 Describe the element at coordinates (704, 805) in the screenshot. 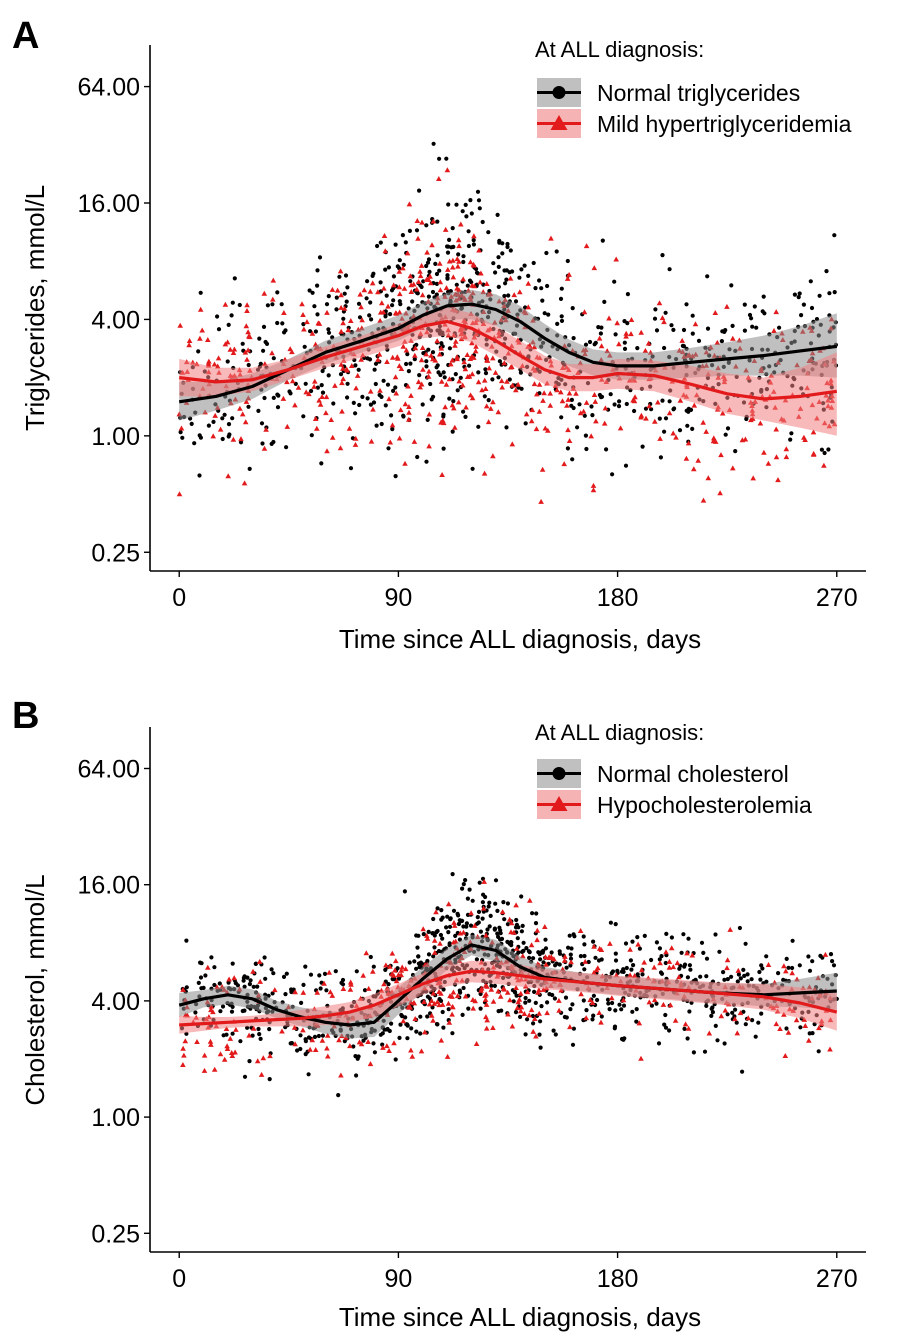

I see `legend-label-hypocholesterolemia: Hypocholesterolemia` at that location.